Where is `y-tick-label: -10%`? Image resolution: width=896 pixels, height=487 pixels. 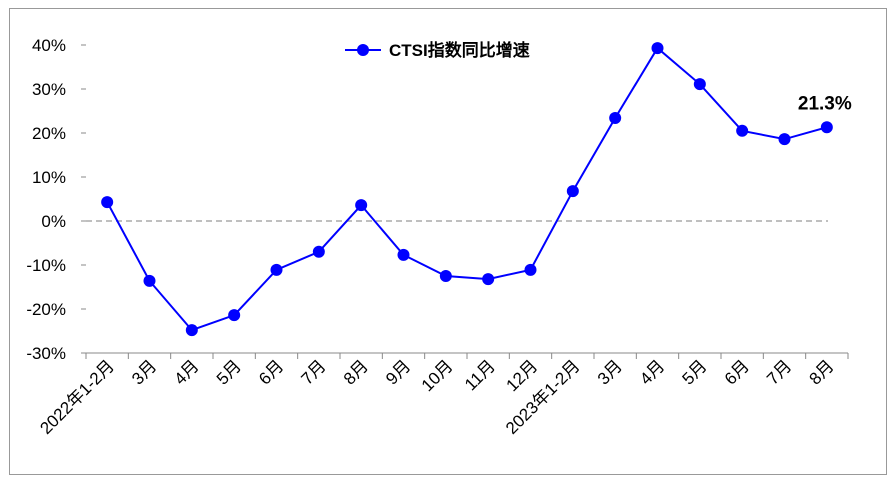 y-tick-label: -10% is located at coordinates (46, 265).